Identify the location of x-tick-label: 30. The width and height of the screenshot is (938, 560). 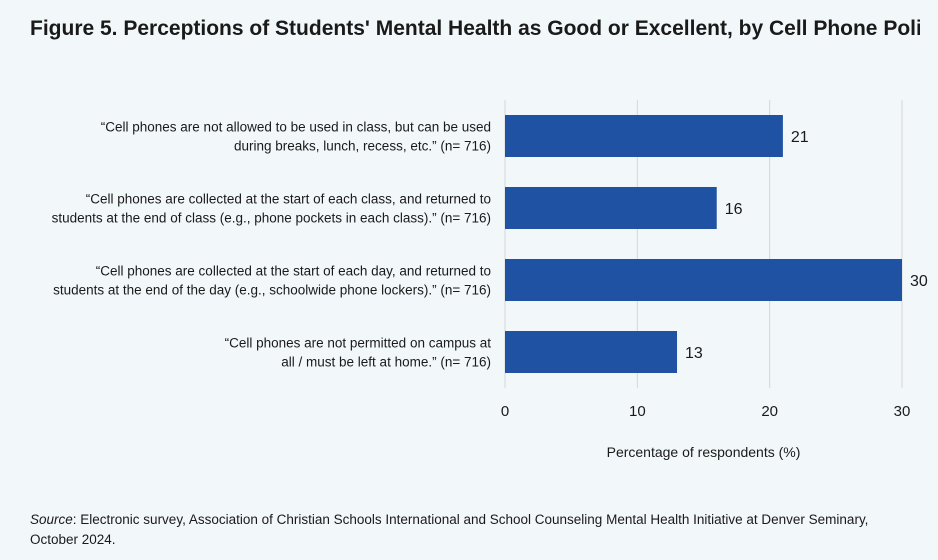
(902, 411).